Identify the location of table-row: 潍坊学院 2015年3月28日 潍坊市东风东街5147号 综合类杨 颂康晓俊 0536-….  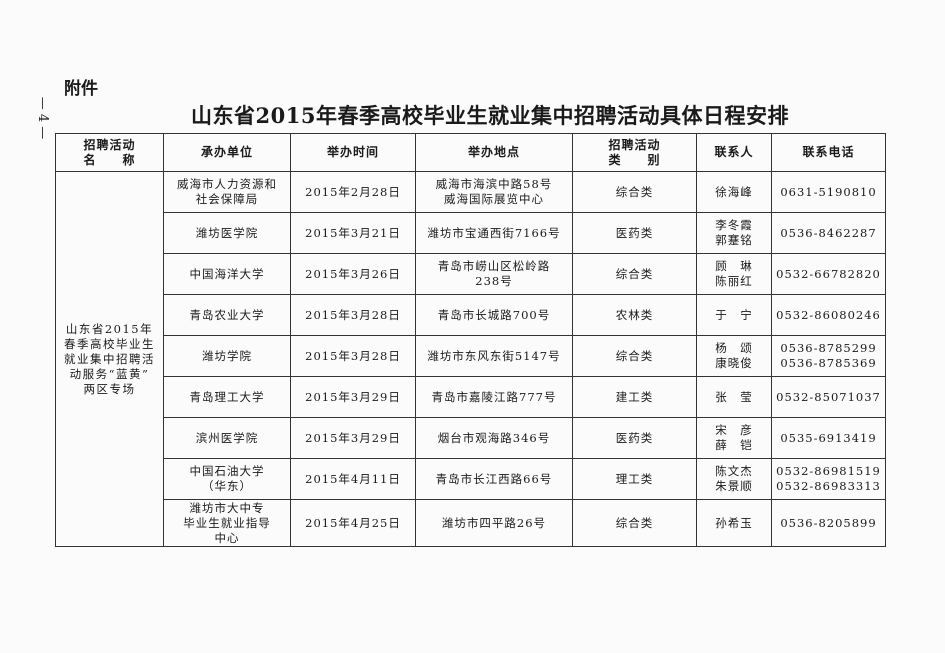
(471, 356).